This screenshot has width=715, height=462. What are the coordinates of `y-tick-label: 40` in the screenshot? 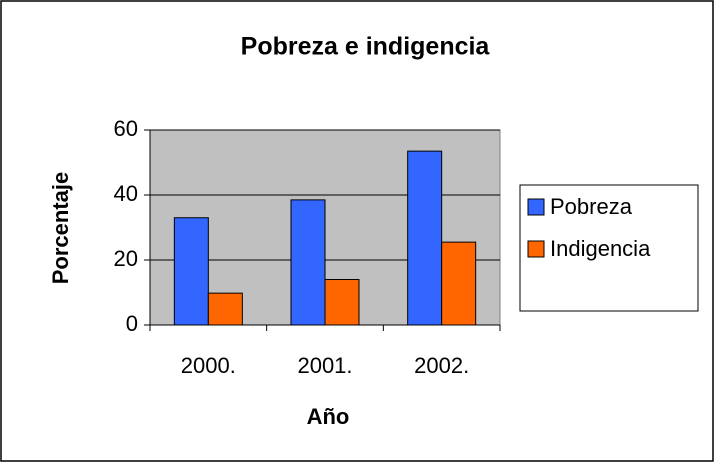 It's located at (126, 193).